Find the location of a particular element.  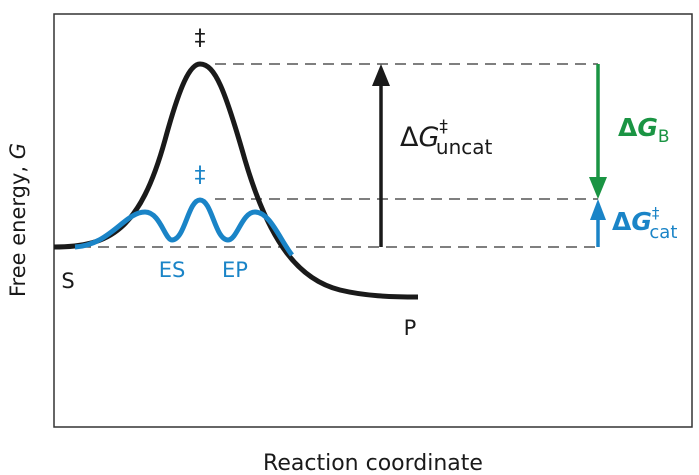

product-label: P is located at coordinates (410, 328).